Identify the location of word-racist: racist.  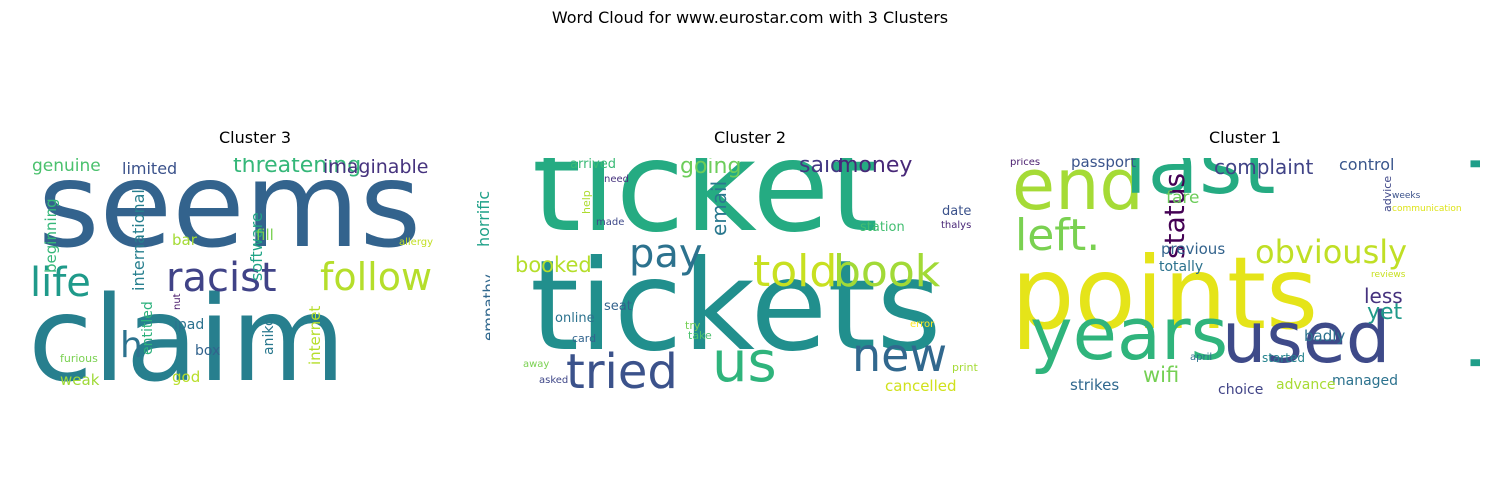
(221, 278).